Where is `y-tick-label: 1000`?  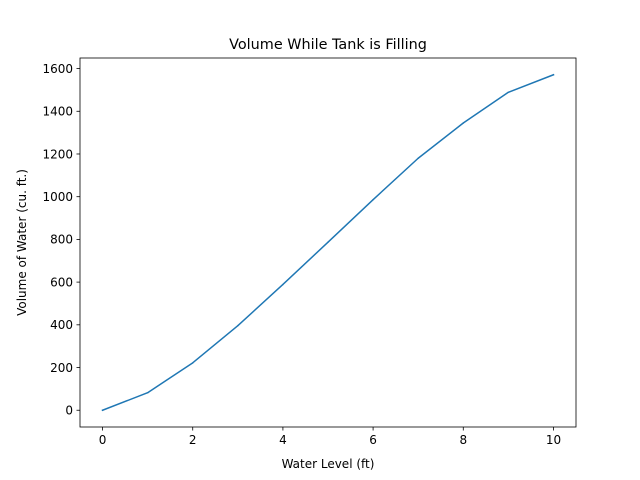
y-tick-label: 1000 is located at coordinates (57, 197).